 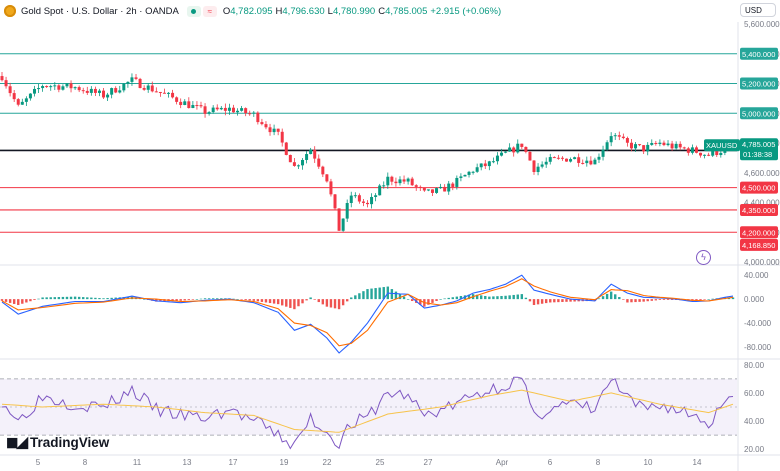 I want to click on time-tick-label: Apr, so click(x=502, y=462).